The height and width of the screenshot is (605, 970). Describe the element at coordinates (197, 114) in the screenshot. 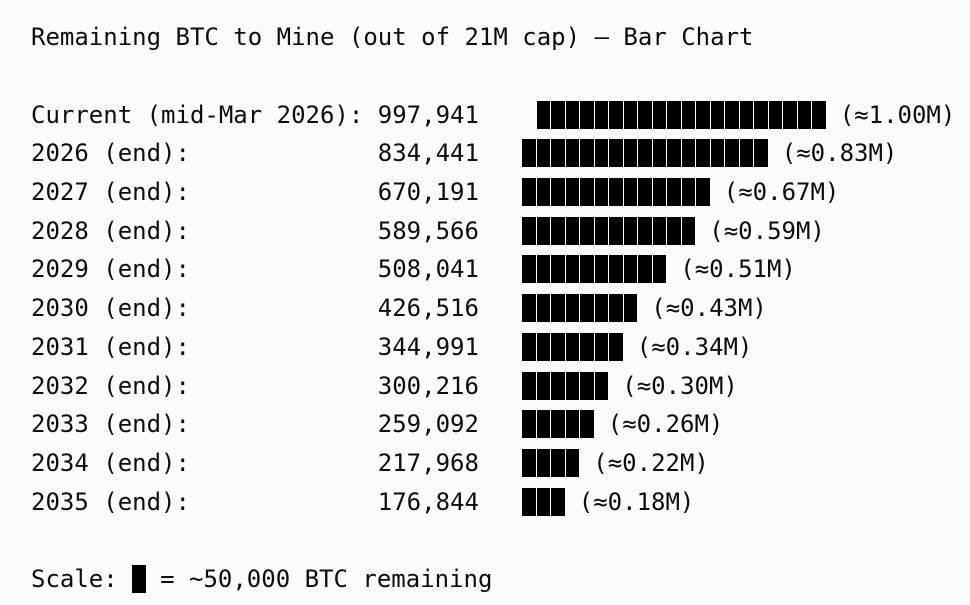

I see `row-label: Current (mid-Mar 2026):` at that location.